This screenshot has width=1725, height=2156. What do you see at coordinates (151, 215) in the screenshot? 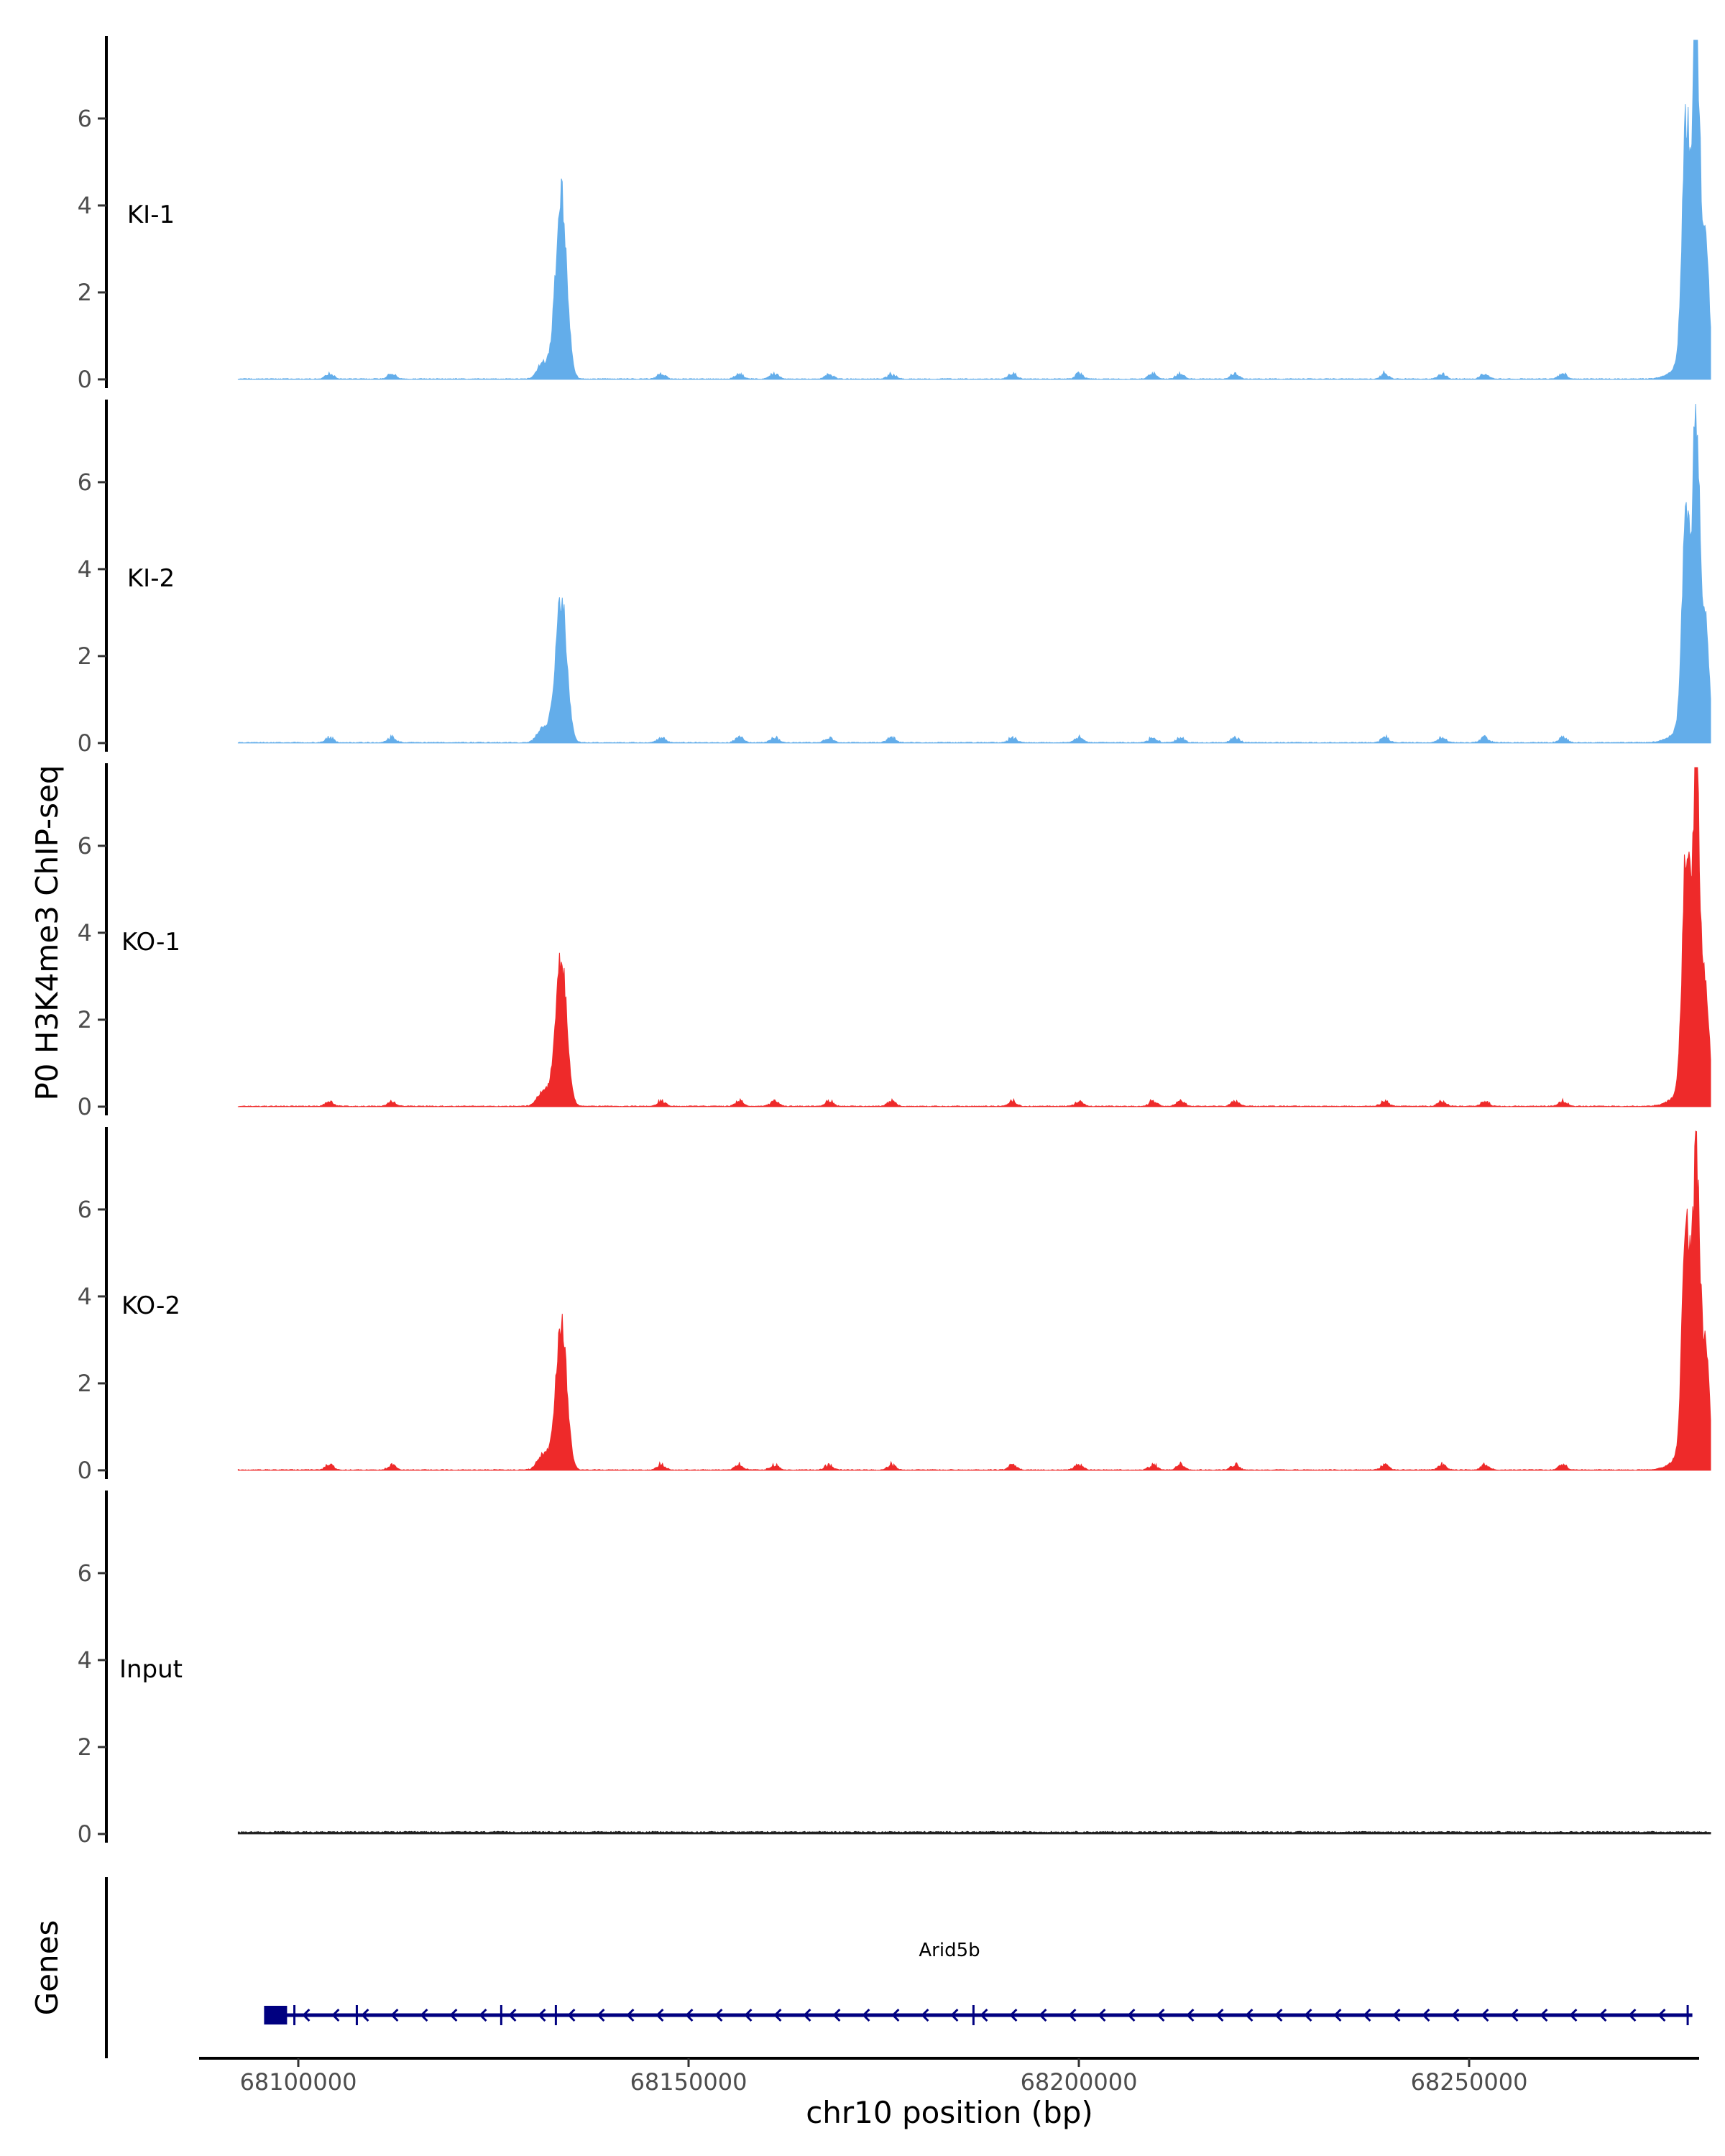
I see `track-label: KI-1` at bounding box center [151, 215].